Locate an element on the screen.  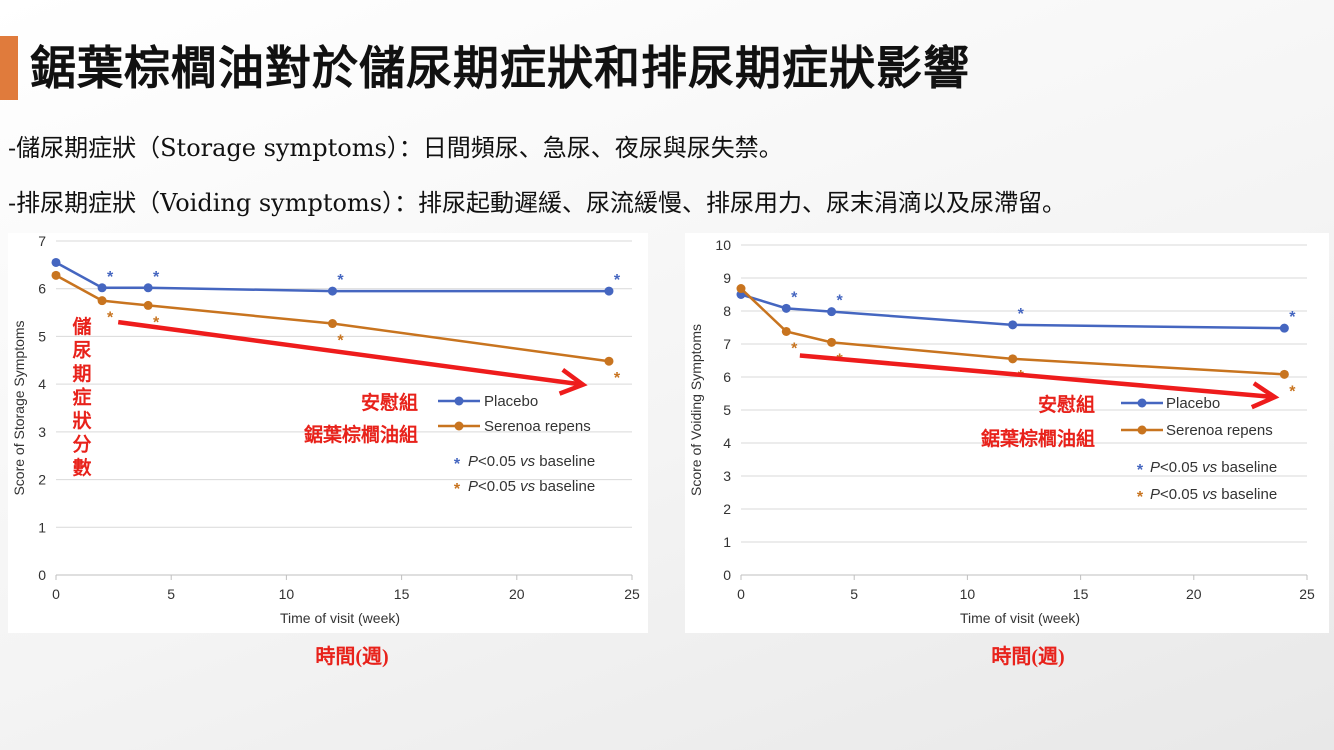
y-tick-label: 10 is located at coordinates (723, 245).